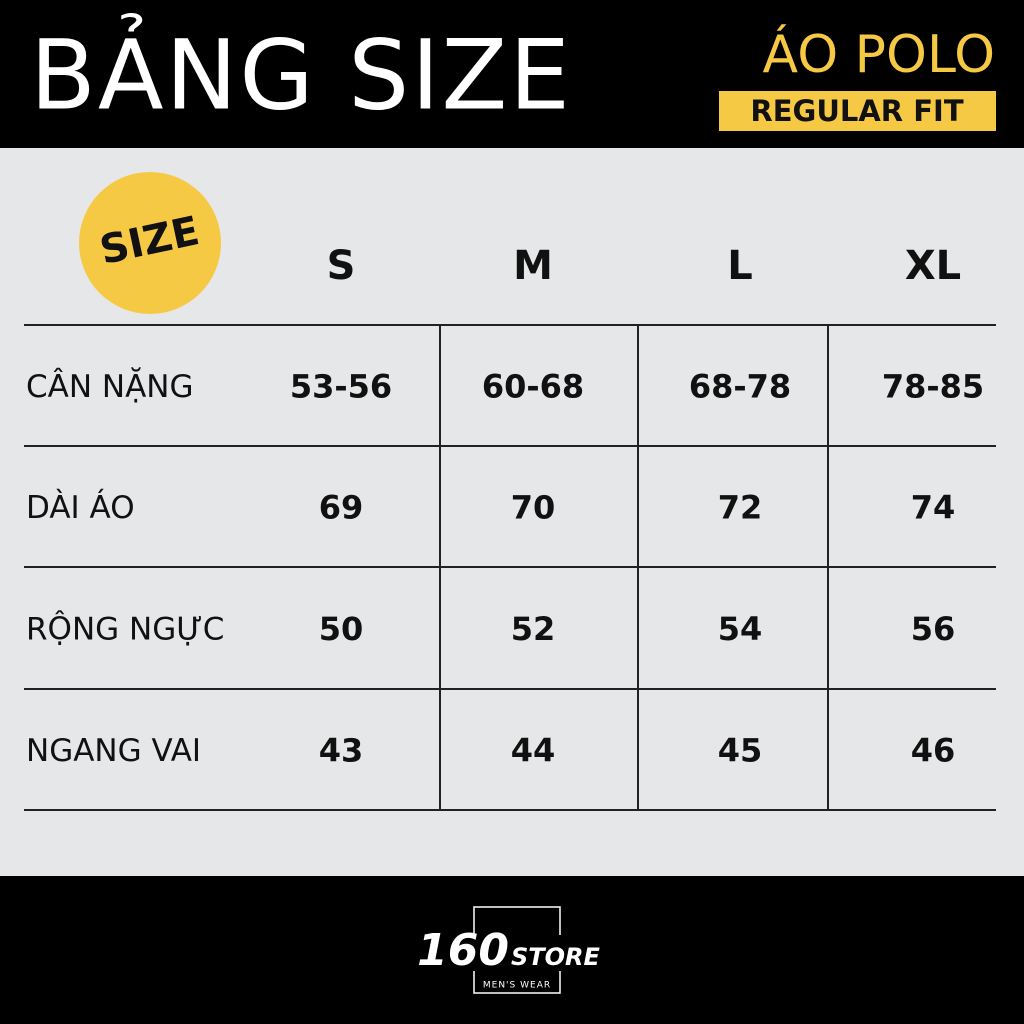 The width and height of the screenshot is (1024, 1024). What do you see at coordinates (341, 751) in the screenshot?
I see `cell: 43` at bounding box center [341, 751].